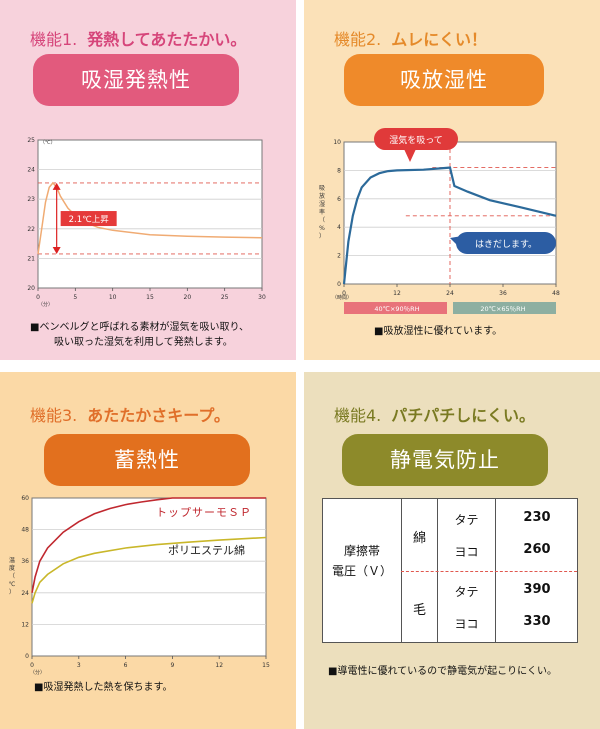 This screenshot has height=729, width=600. Describe the element at coordinates (25, 561) in the screenshot. I see `y-tick-label: 36` at that location.